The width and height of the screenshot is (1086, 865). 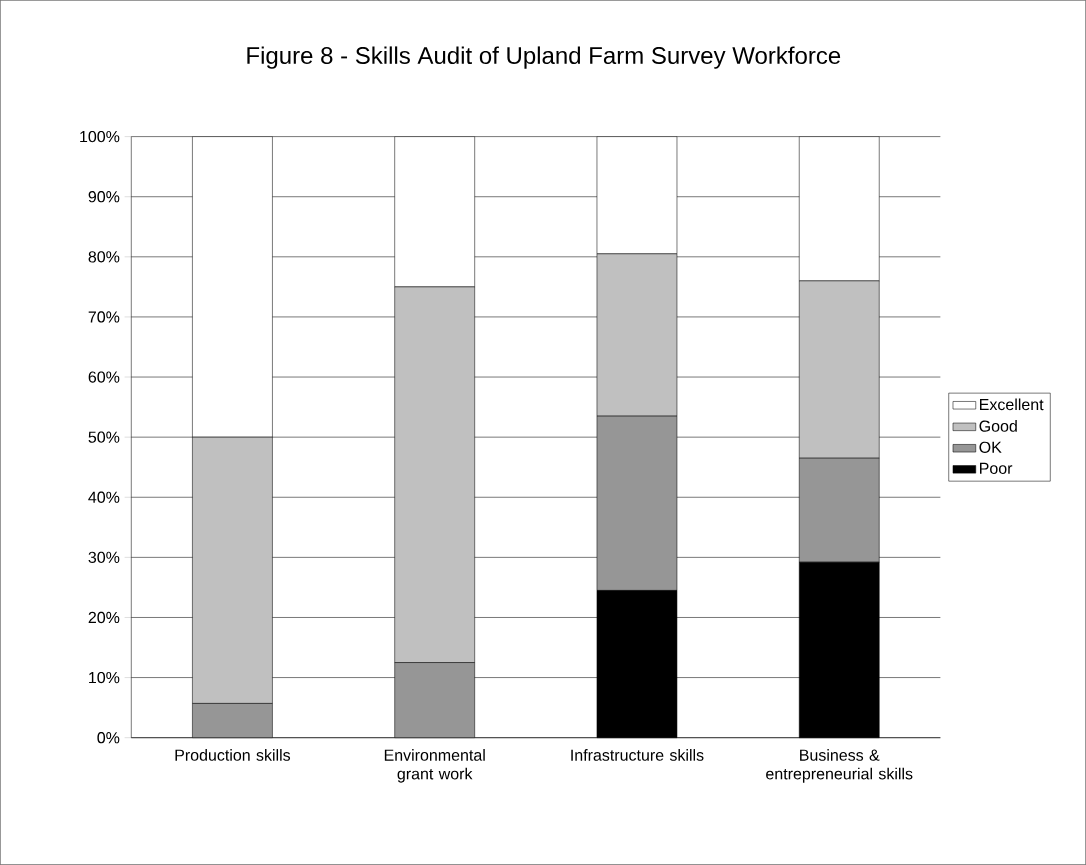 I want to click on y-tick-label: 80%, so click(x=104, y=257).